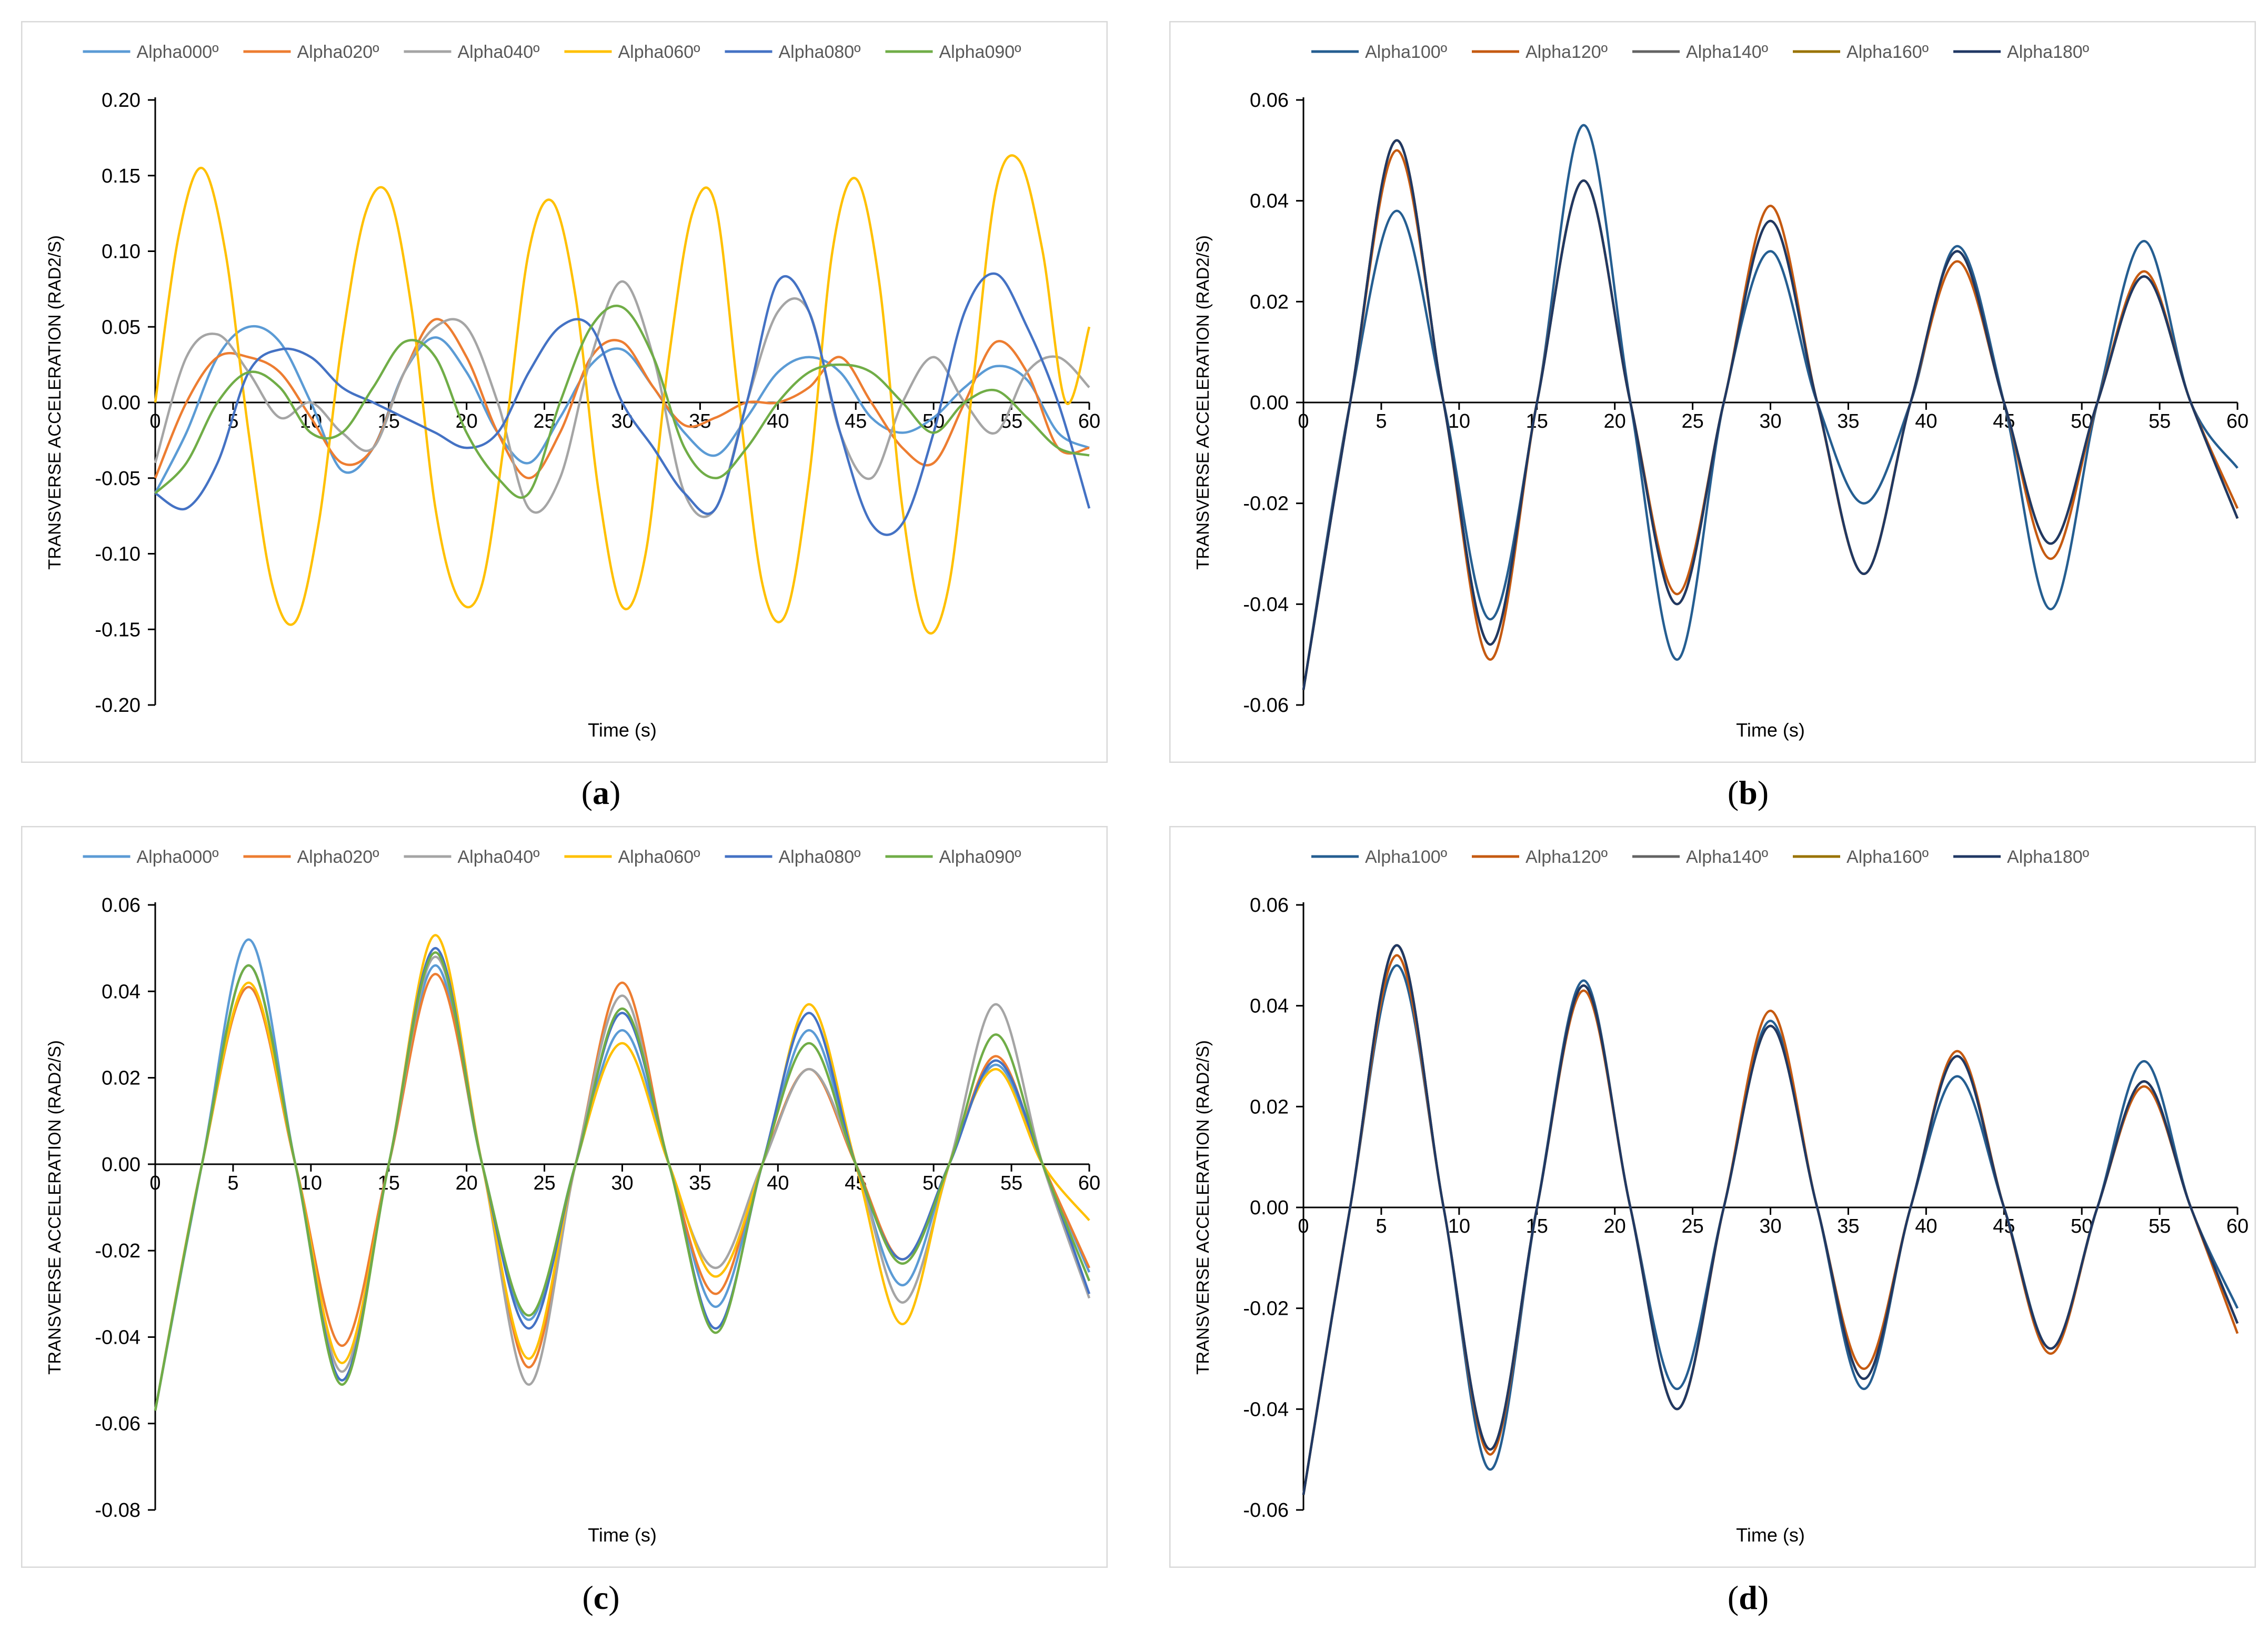 Image resolution: width=2268 pixels, height=1642 pixels. I want to click on x-tick-label: 5, so click(1381, 421).